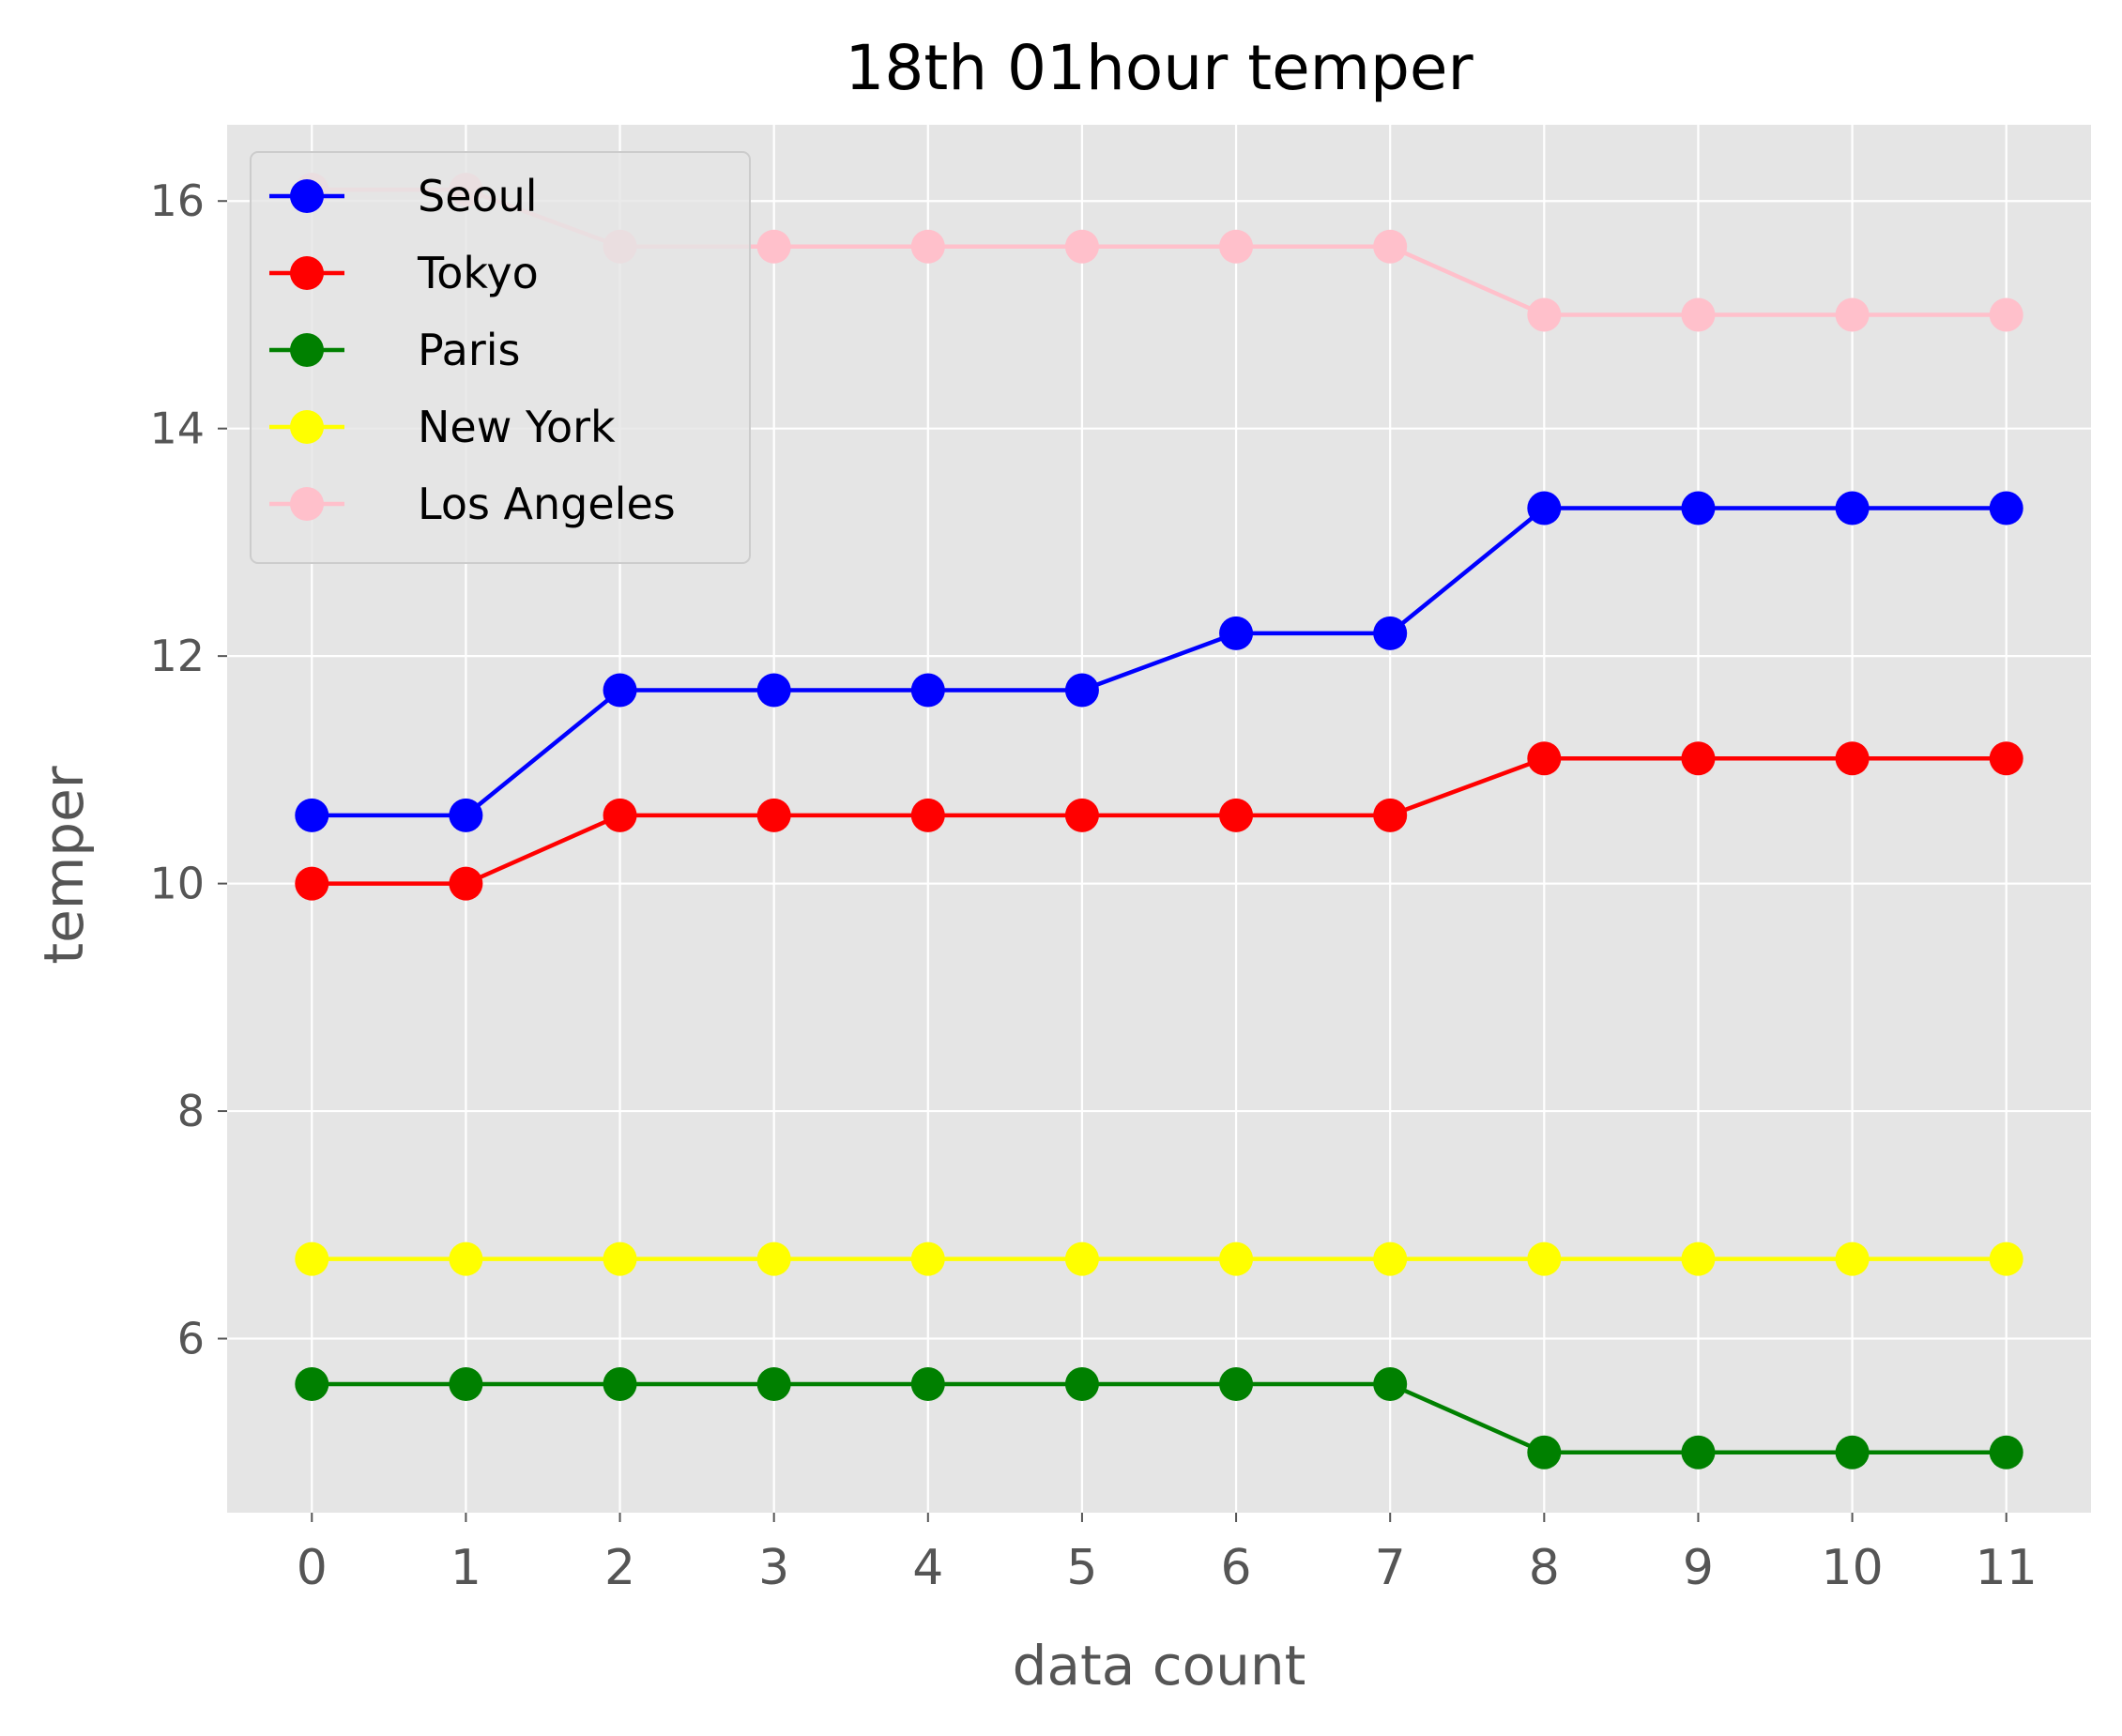 This screenshot has width=2122, height=1736. What do you see at coordinates (1159, 68) in the screenshot?
I see `chart-title: 18th 01hour temper` at bounding box center [1159, 68].